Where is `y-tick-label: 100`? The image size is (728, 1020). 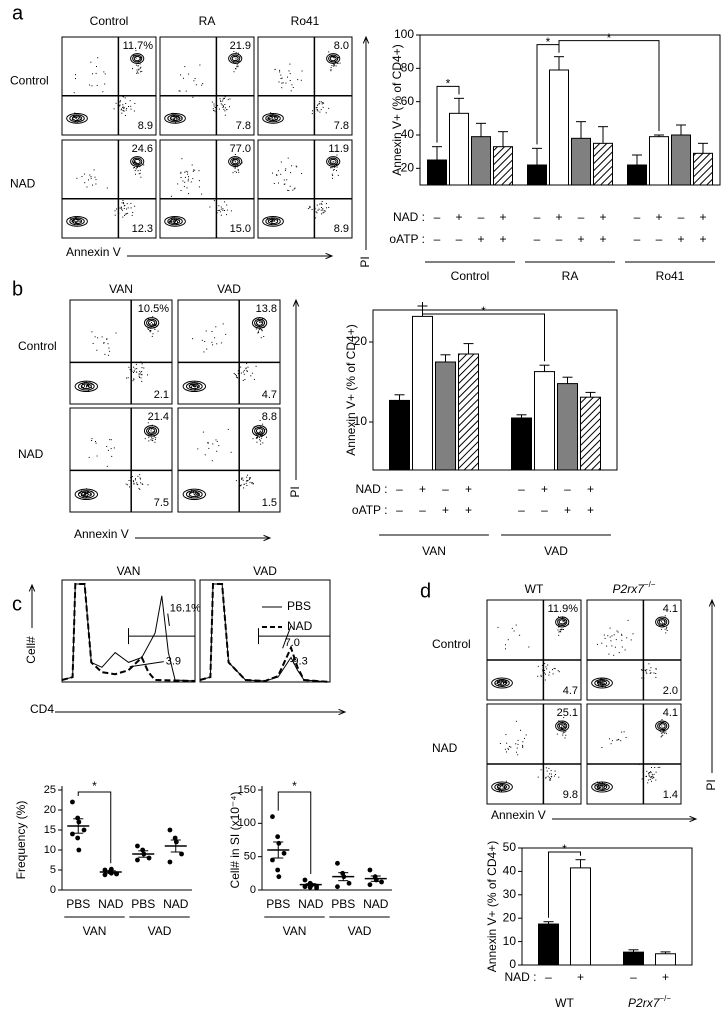 y-tick-label: 100 is located at coordinates (247, 823).